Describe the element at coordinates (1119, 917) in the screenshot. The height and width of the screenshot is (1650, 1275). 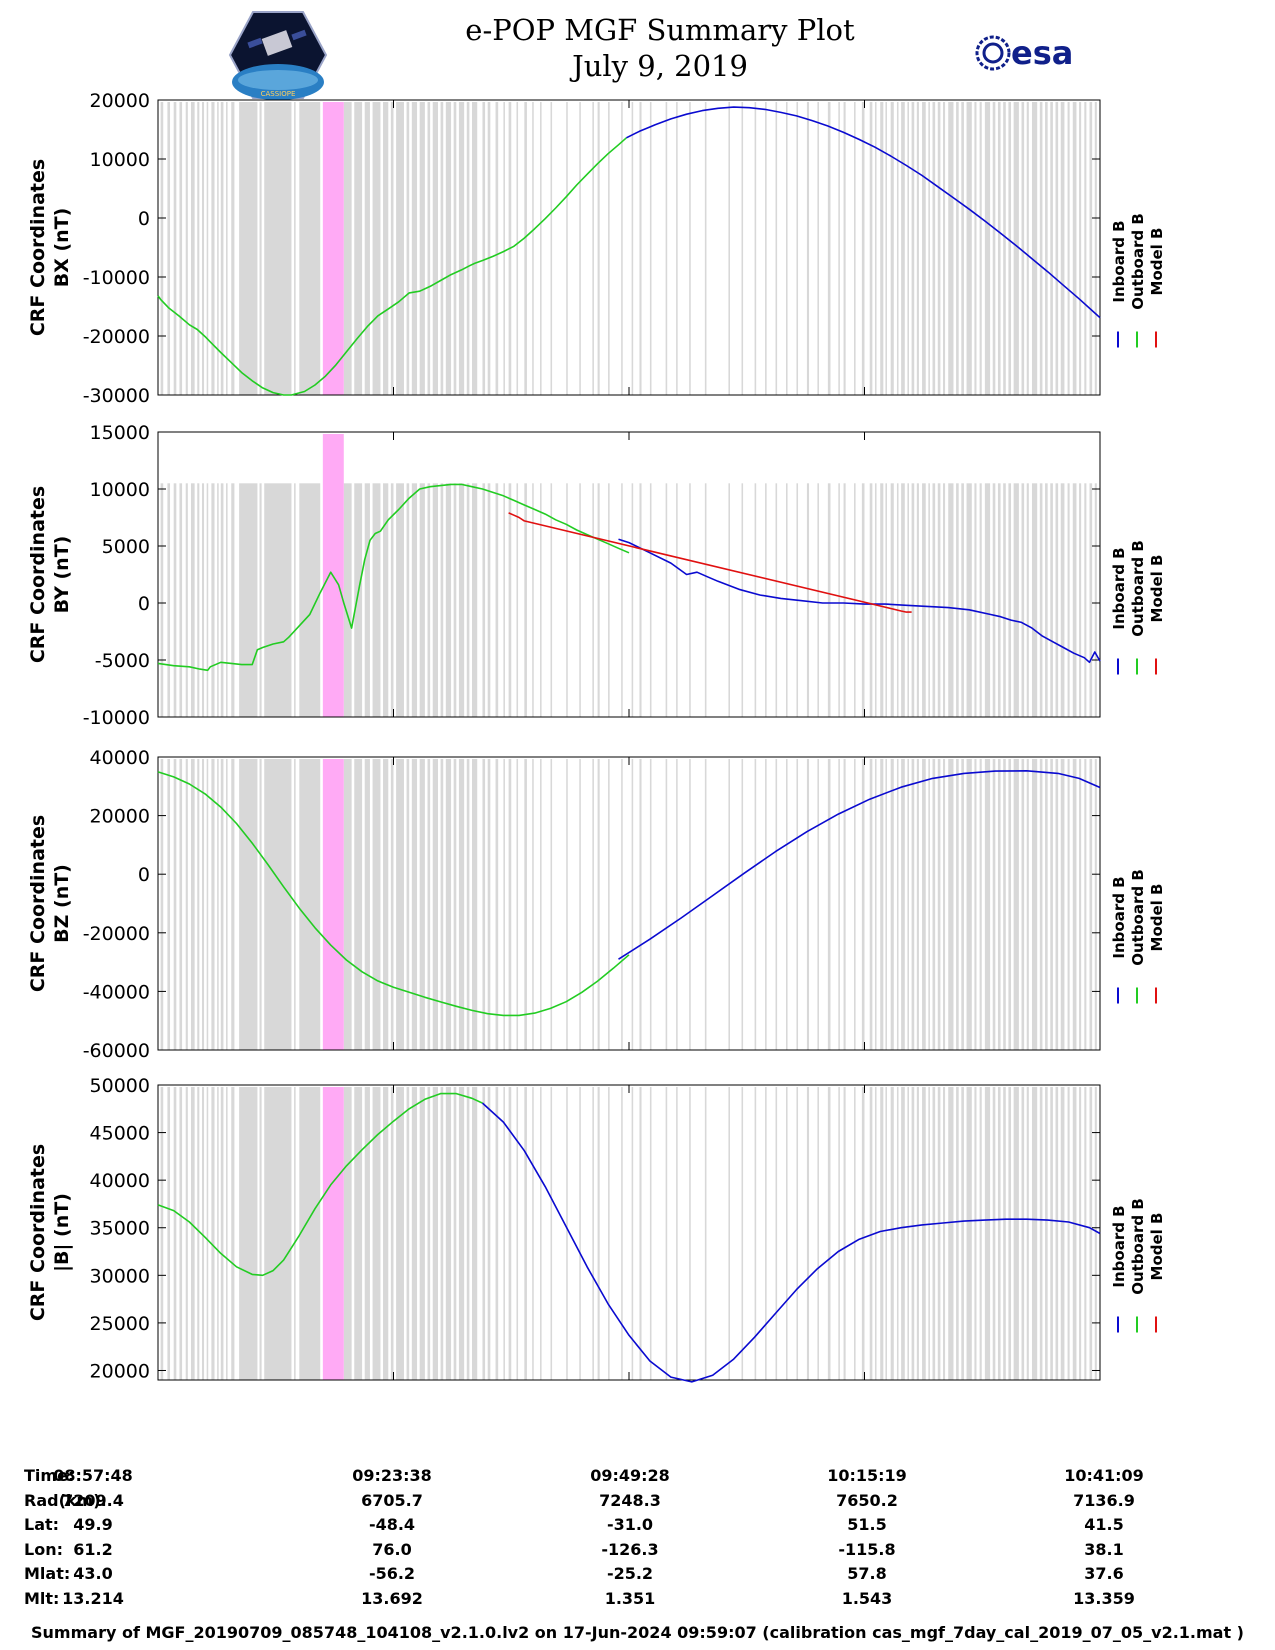
I see `legend-entry: Inboard B` at that location.